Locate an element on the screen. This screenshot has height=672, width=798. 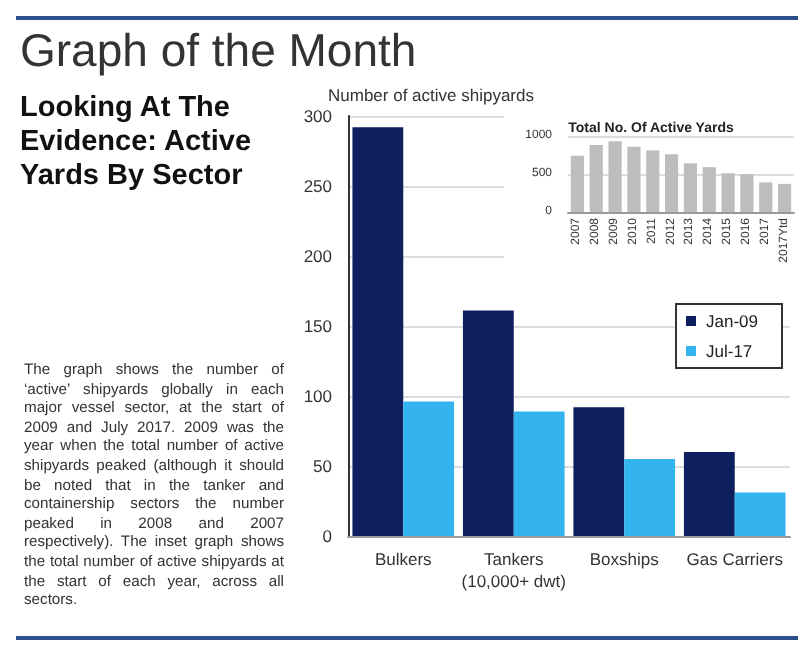
x-tick-label: Bulkers is located at coordinates (403, 559).